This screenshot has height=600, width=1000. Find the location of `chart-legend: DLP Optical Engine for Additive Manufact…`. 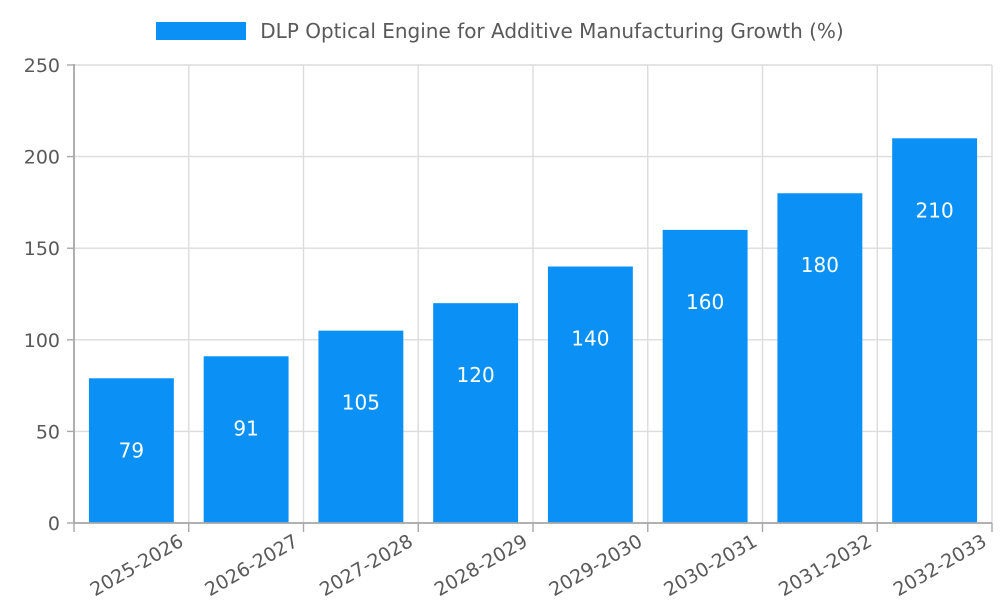

chart-legend: DLP Optical Engine for Additive Manufact… is located at coordinates (500, 31).